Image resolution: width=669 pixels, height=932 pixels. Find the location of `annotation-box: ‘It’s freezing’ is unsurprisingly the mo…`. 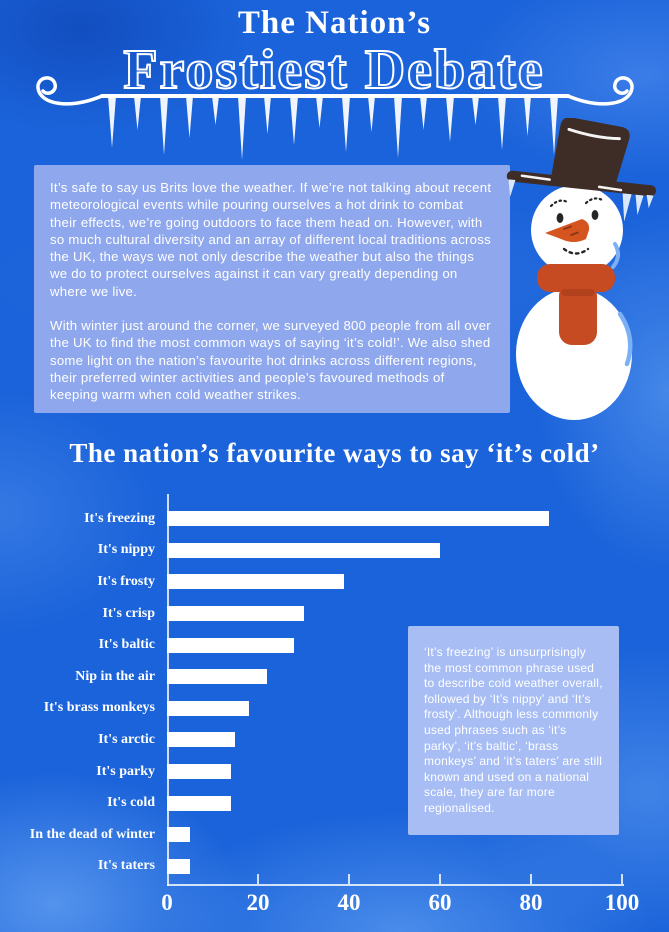

annotation-box: ‘It’s freezing’ is unsurprisingly the mo… is located at coordinates (513, 730).